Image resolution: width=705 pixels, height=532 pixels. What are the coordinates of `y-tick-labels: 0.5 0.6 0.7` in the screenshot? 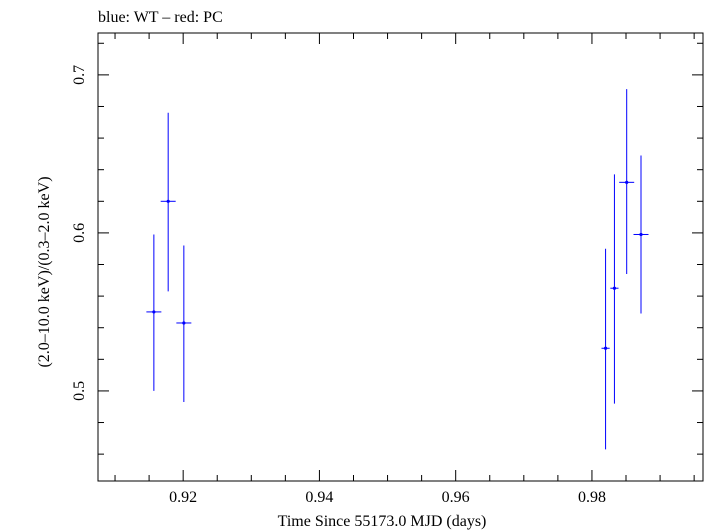 It's located at (79, 233).